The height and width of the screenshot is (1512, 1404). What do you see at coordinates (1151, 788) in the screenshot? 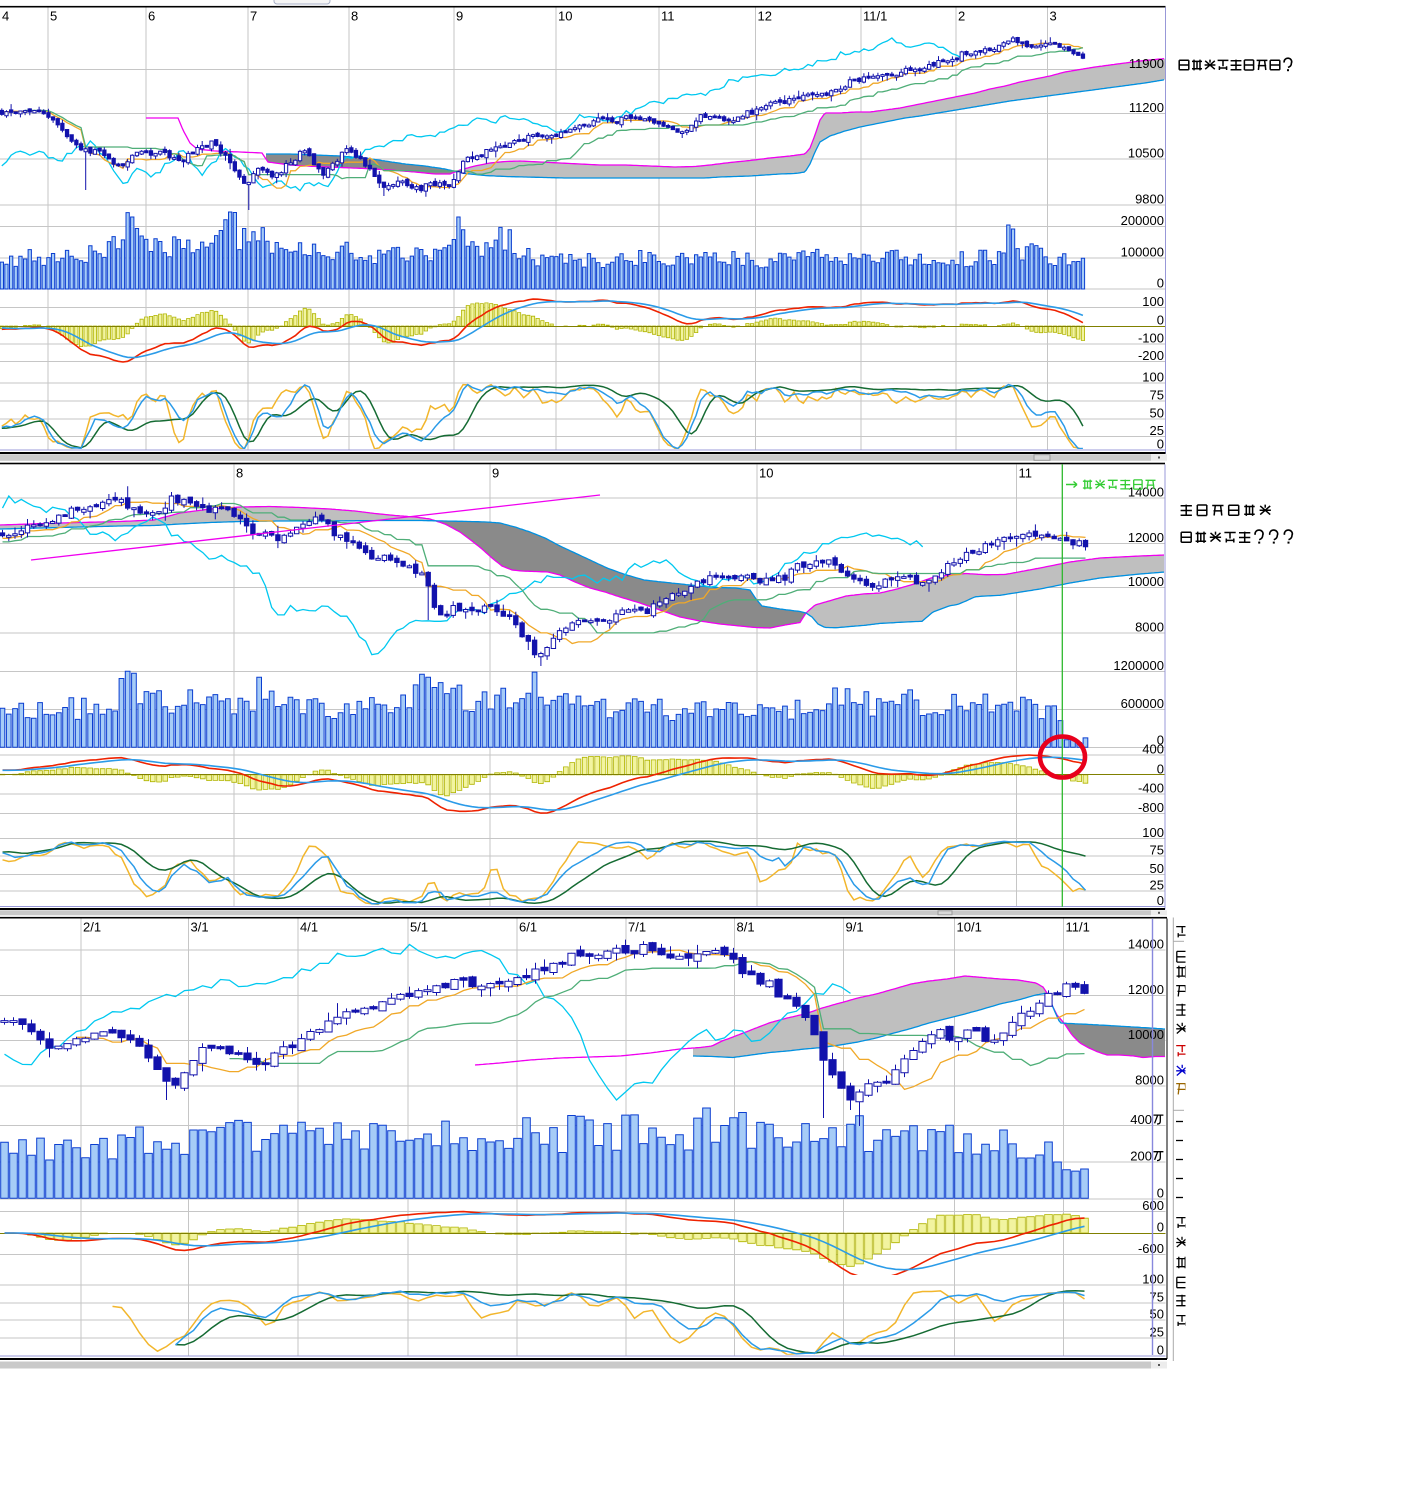
I see `svg-text: -400` at bounding box center [1151, 788].